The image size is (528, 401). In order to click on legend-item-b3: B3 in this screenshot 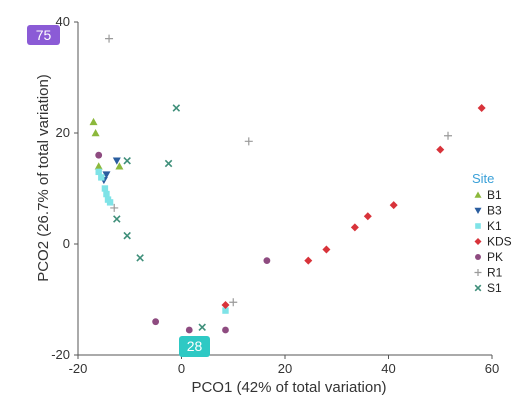, I will do `click(488, 211)`.